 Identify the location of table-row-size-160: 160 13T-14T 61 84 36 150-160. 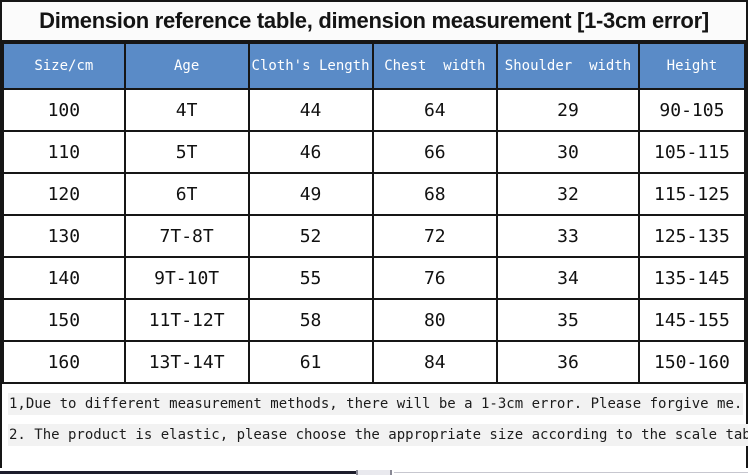
(374, 362).